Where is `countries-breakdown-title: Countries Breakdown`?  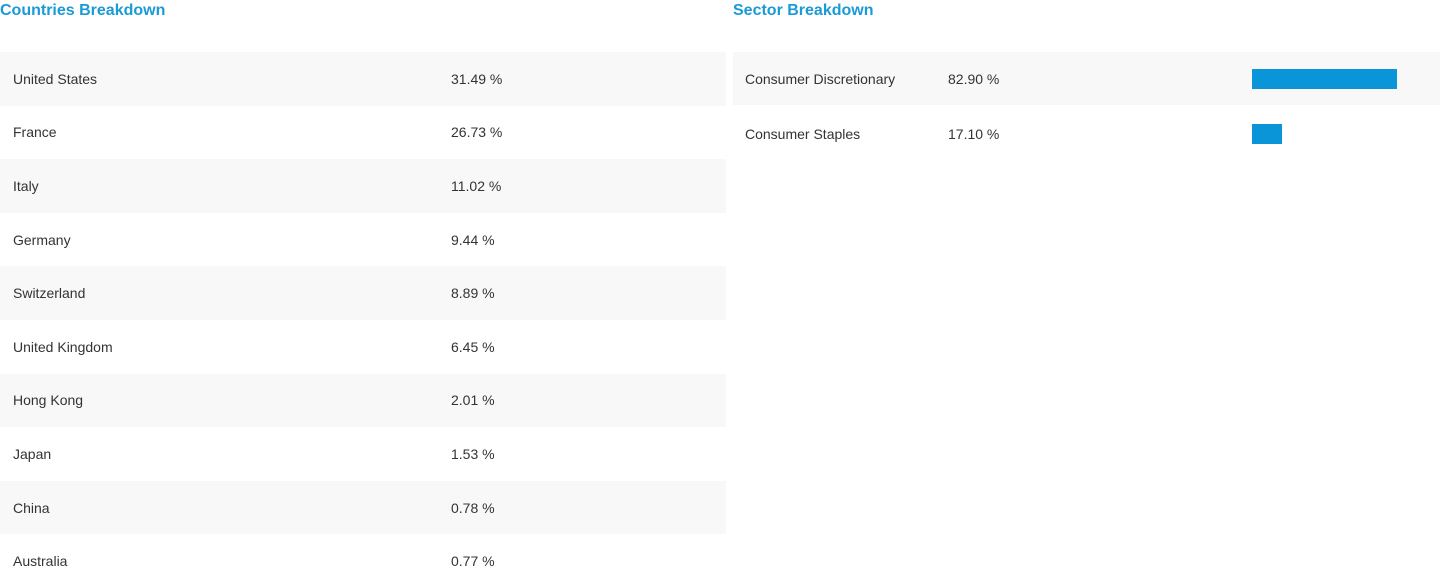
countries-breakdown-title: Countries Breakdown is located at coordinates (83, 10).